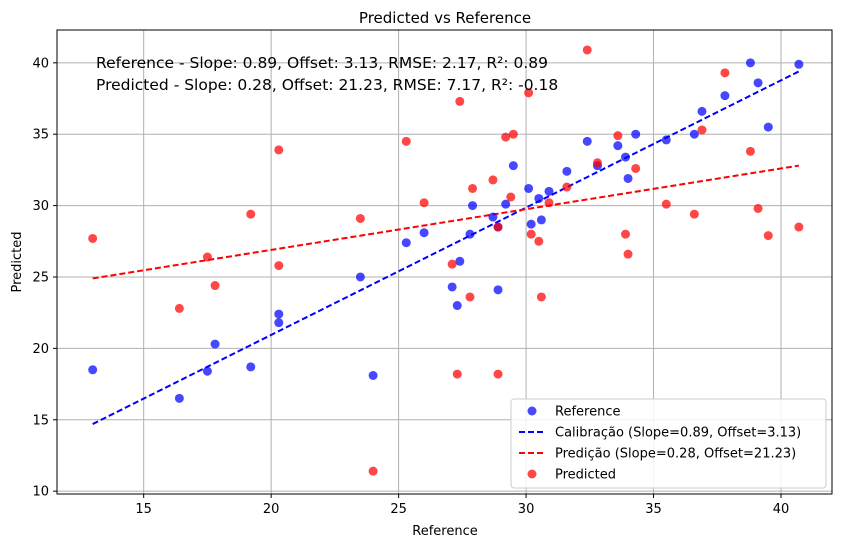 The image size is (841, 547). What do you see at coordinates (678, 433) in the screenshot?
I see `legend-label: Calibração (Slope=0.89, Offset=3.13)` at bounding box center [678, 433].